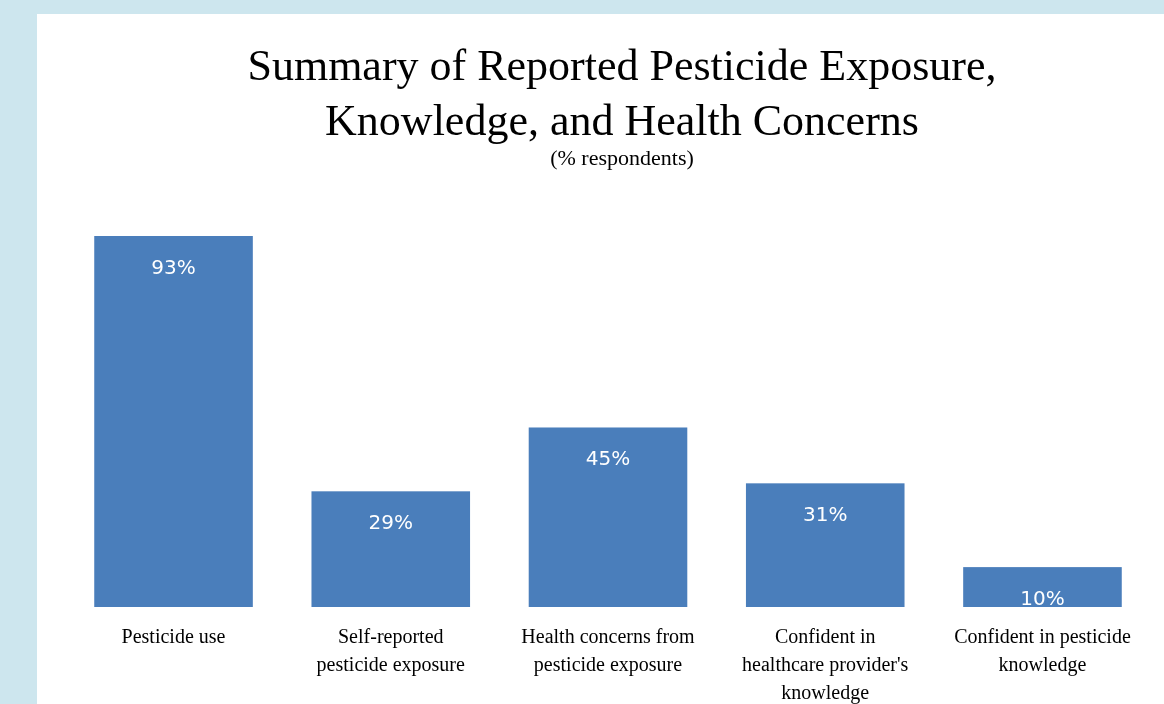 The height and width of the screenshot is (704, 1164). Describe the element at coordinates (608, 458) in the screenshot. I see `data-label: 45%` at that location.